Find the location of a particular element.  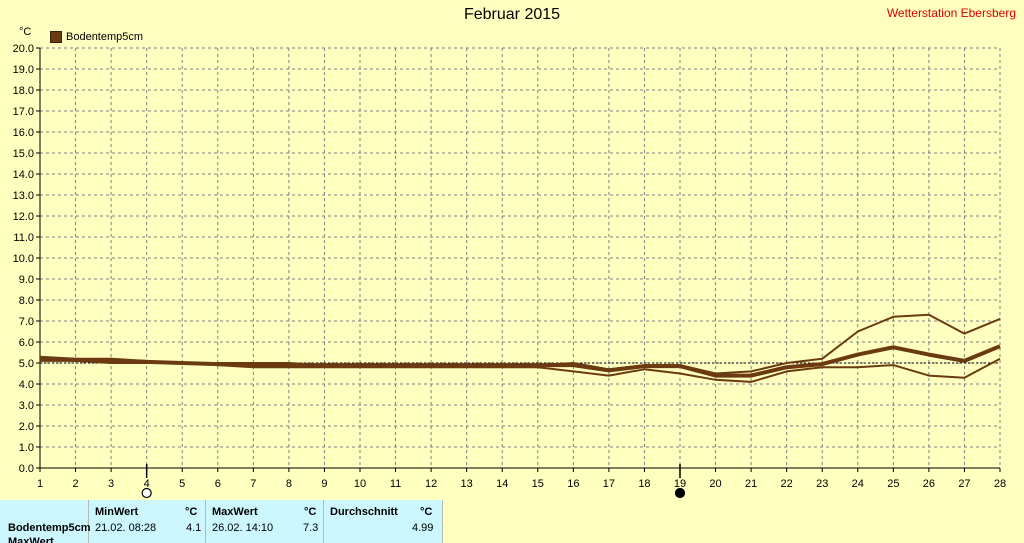

series-line-mean is located at coordinates (520, 361).